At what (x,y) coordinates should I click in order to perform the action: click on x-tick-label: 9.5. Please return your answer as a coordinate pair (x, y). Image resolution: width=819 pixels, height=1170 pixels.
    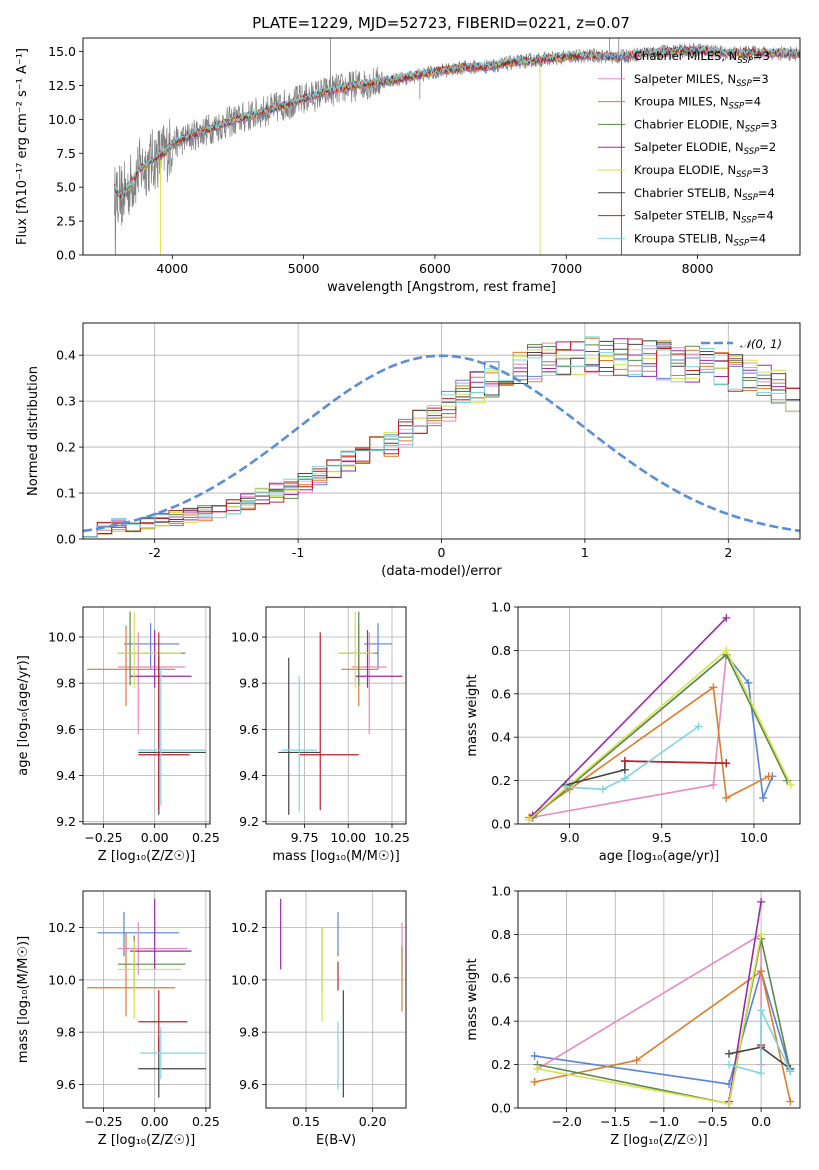
    Looking at the image, I should click on (662, 837).